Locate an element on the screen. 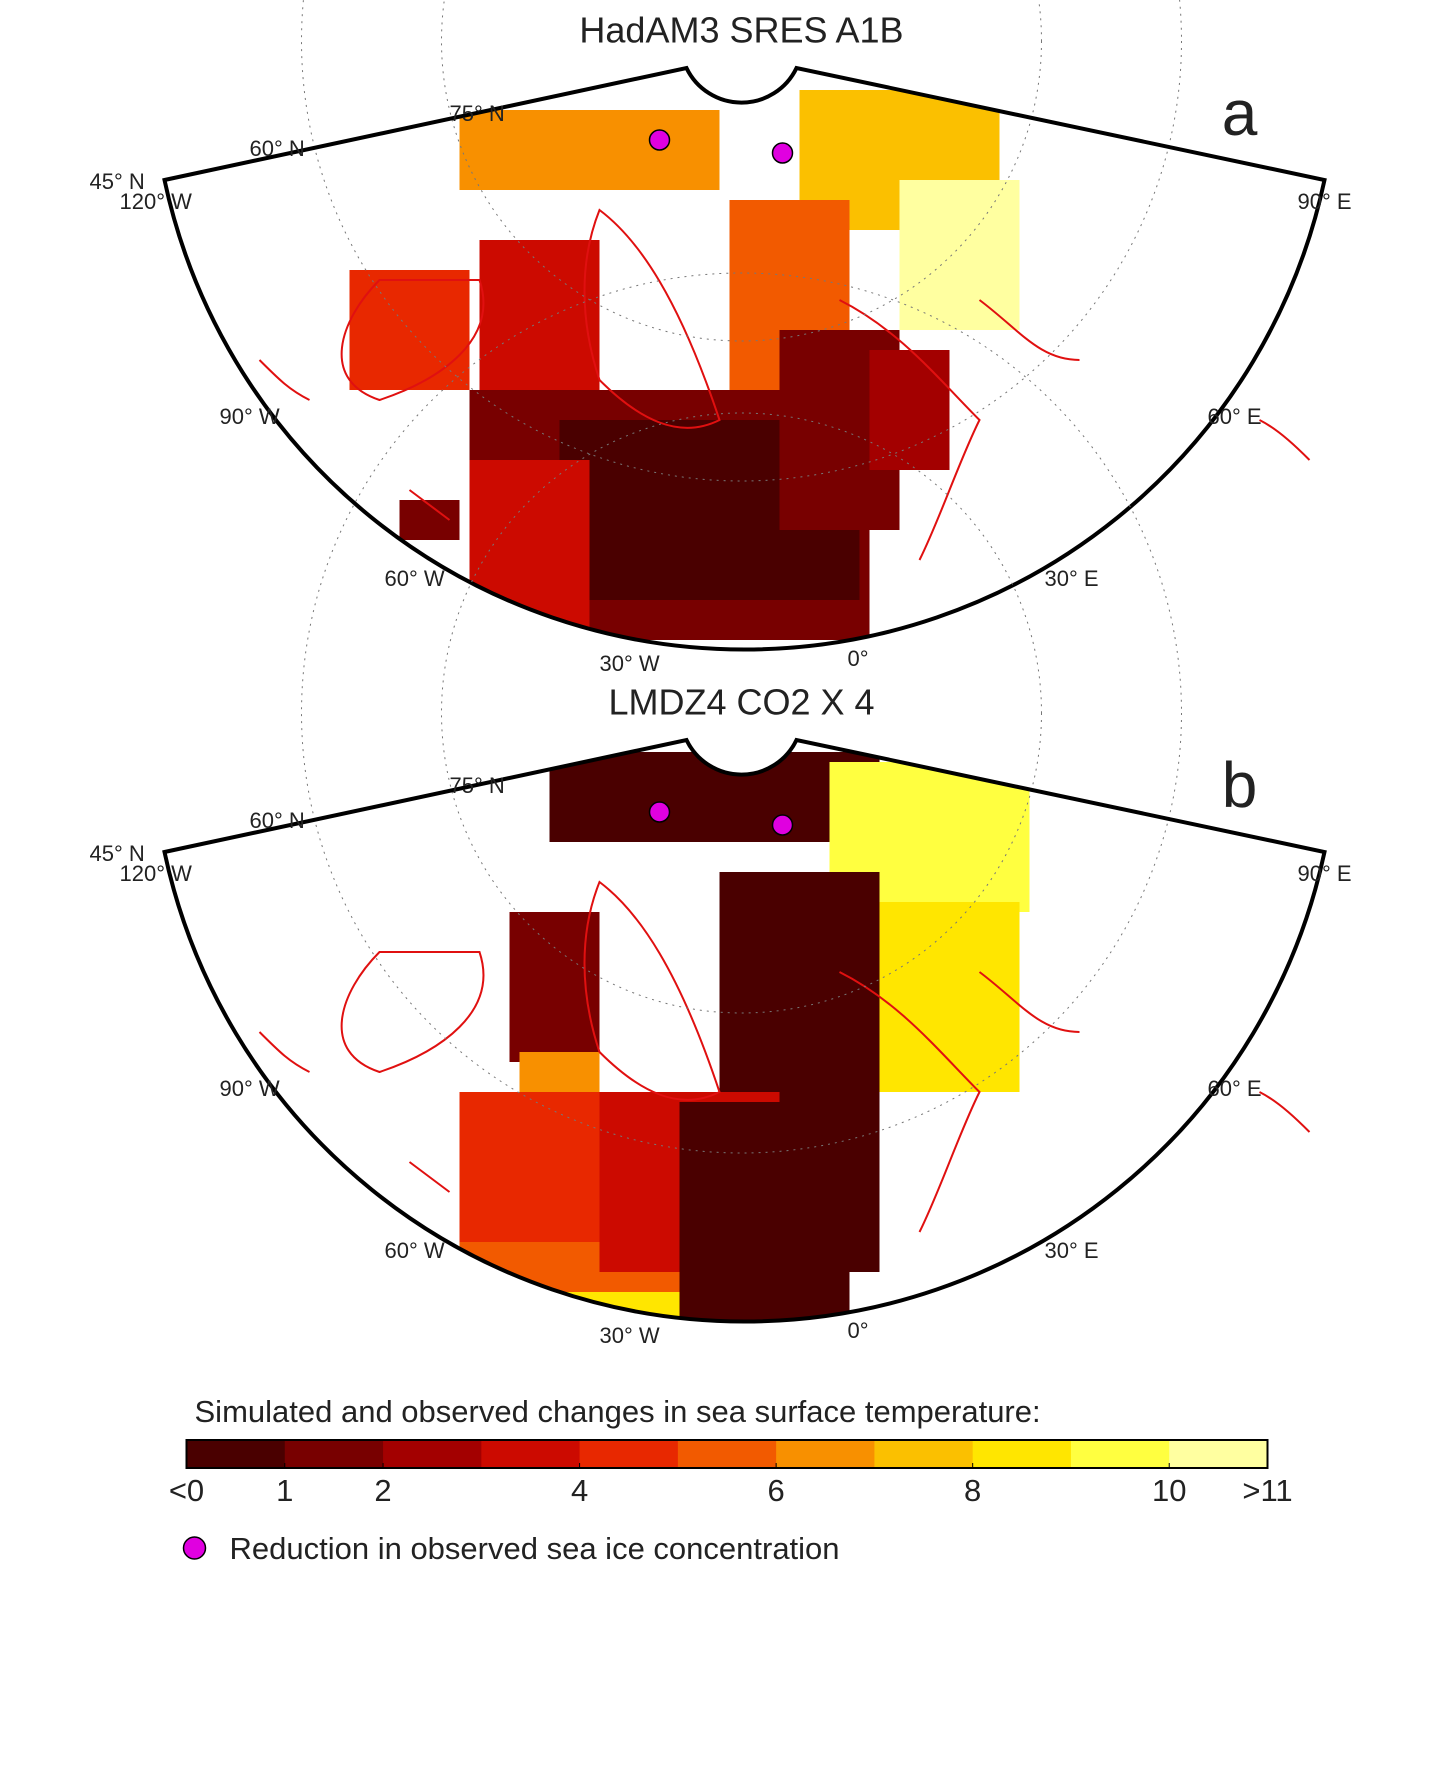 The image size is (1447, 1772). panel-letter: b is located at coordinates (1240, 785).